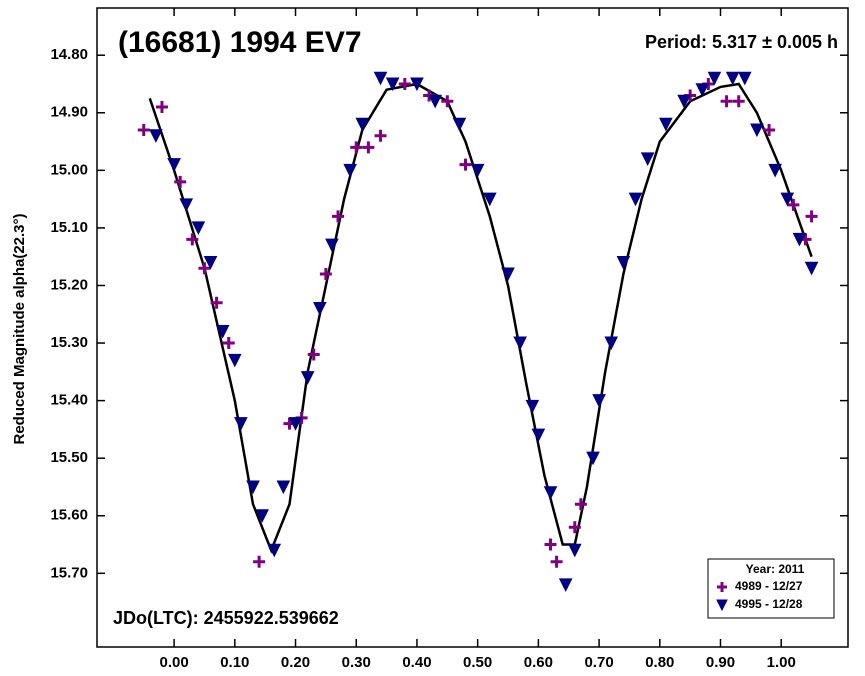 Image resolution: width=865 pixels, height=676 pixels. I want to click on legend-box, so click(771, 588).